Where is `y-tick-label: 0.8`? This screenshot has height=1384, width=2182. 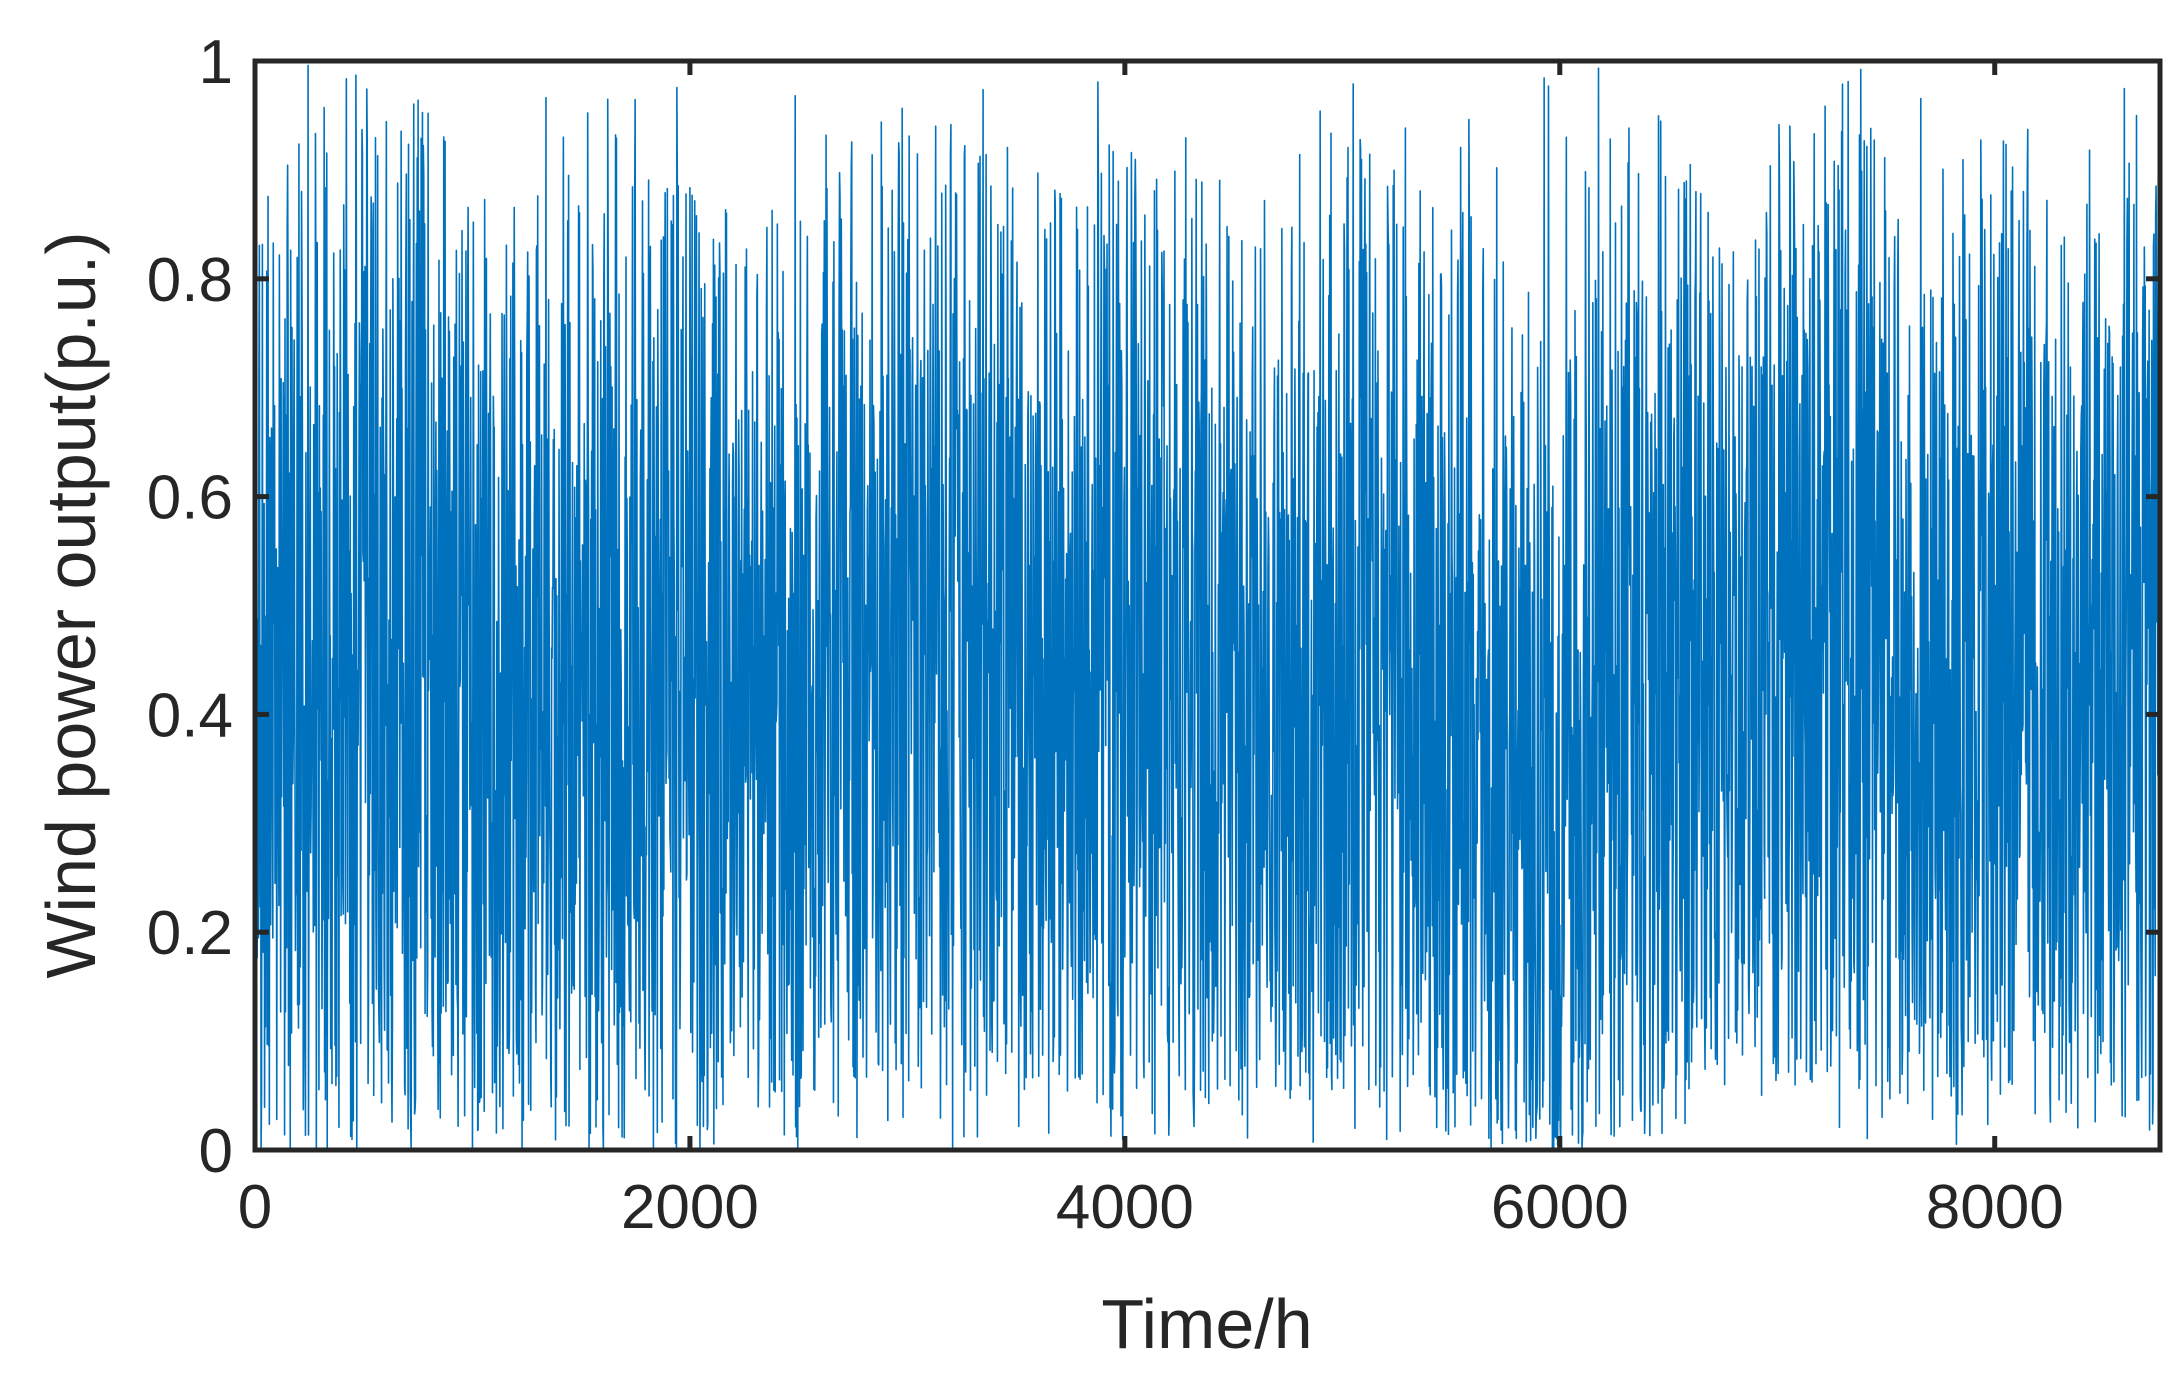
y-tick-label: 0.8 is located at coordinates (190, 280).